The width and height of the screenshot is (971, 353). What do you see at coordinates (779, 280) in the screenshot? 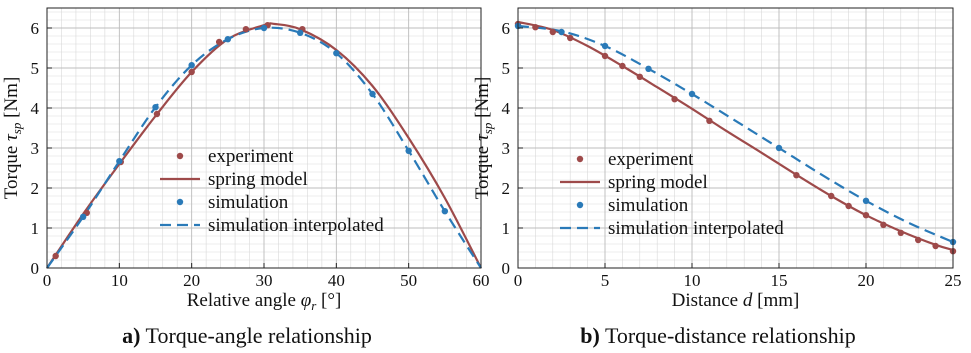
I see `x-tick-label: 15` at bounding box center [779, 280].